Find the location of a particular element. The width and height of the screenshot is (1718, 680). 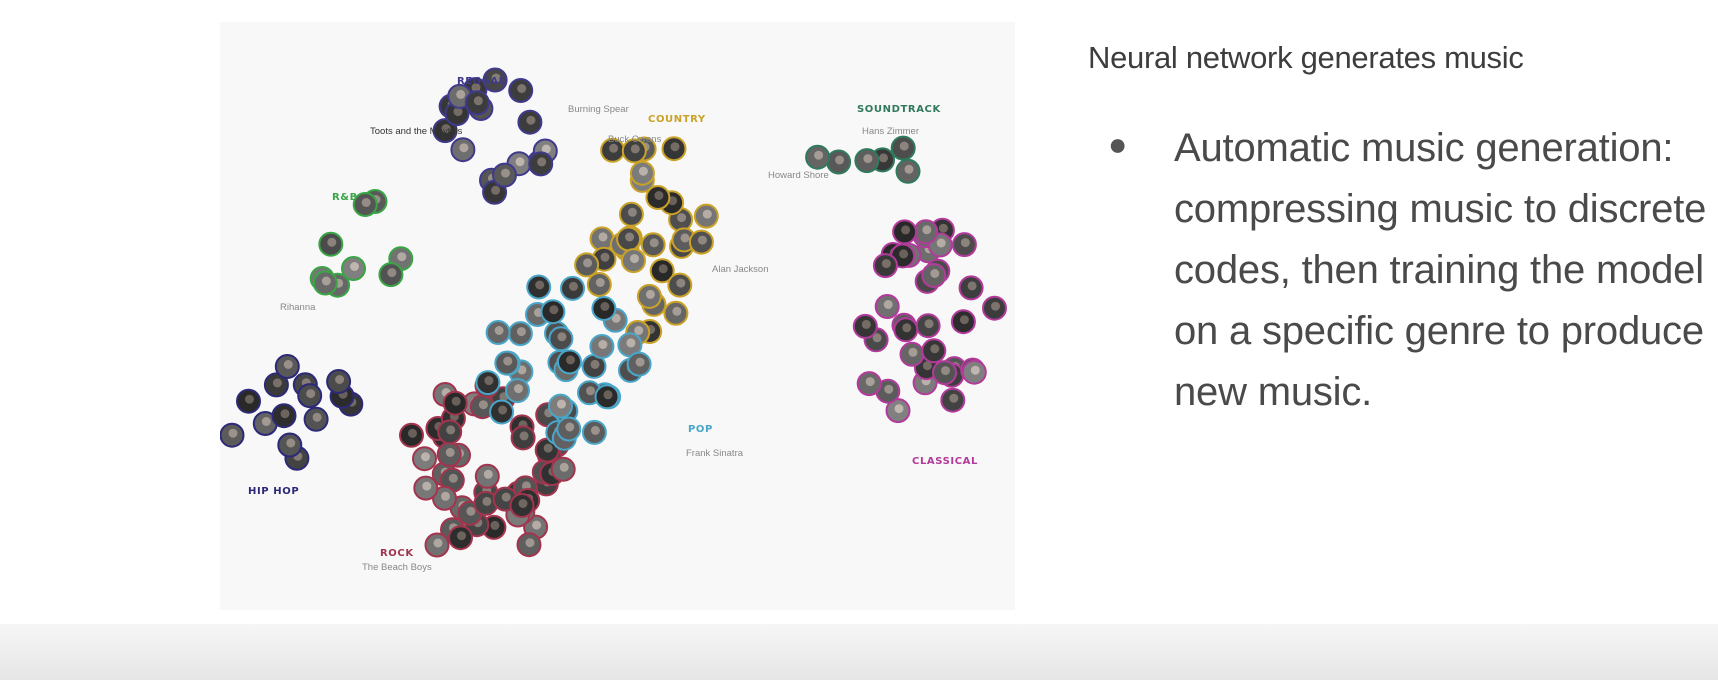

cluster-classical is located at coordinates (929, 320).